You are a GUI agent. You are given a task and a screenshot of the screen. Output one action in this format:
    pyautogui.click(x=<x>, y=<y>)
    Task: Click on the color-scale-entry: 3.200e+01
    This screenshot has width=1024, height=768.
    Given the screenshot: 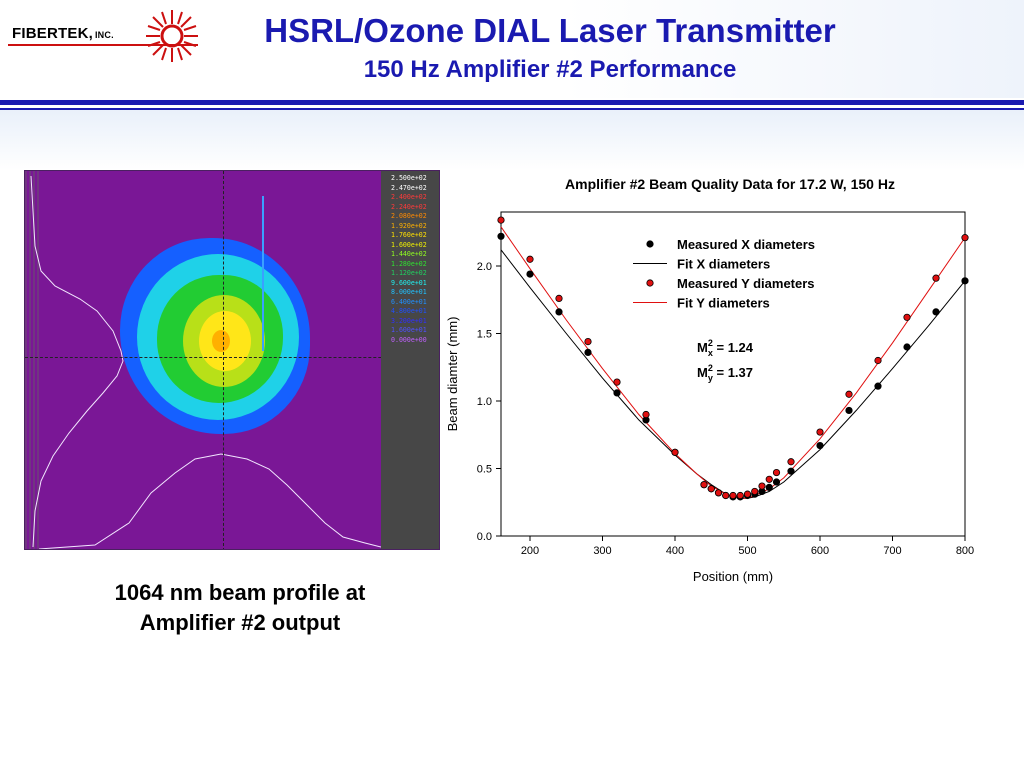 What is the action you would take?
    pyautogui.click(x=409, y=320)
    